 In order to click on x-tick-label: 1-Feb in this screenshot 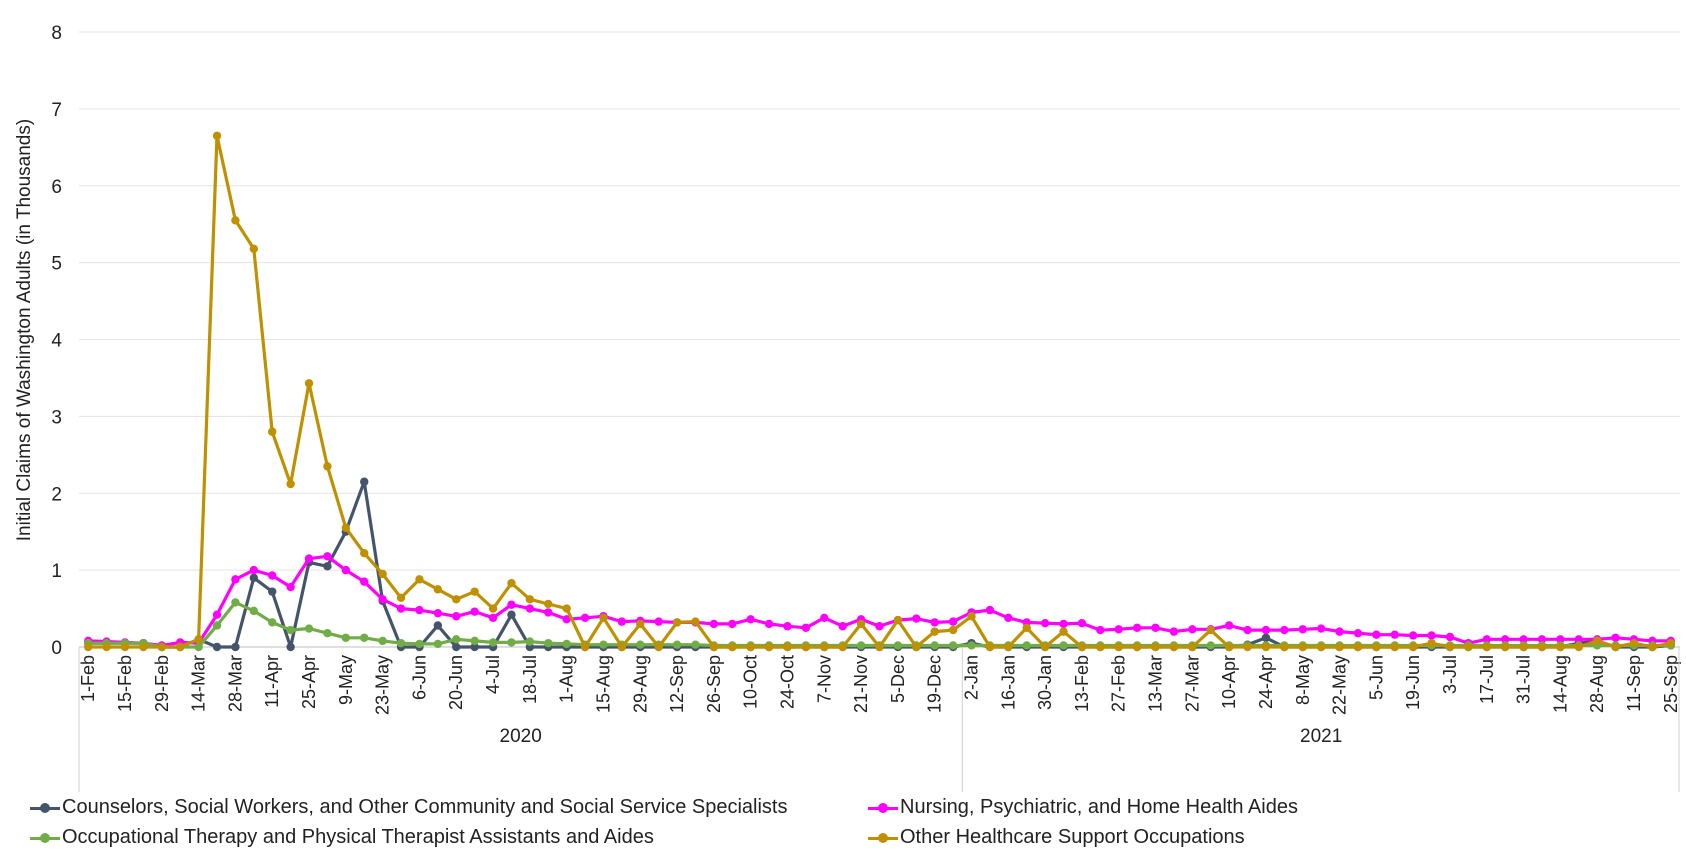, I will do `click(88, 678)`.